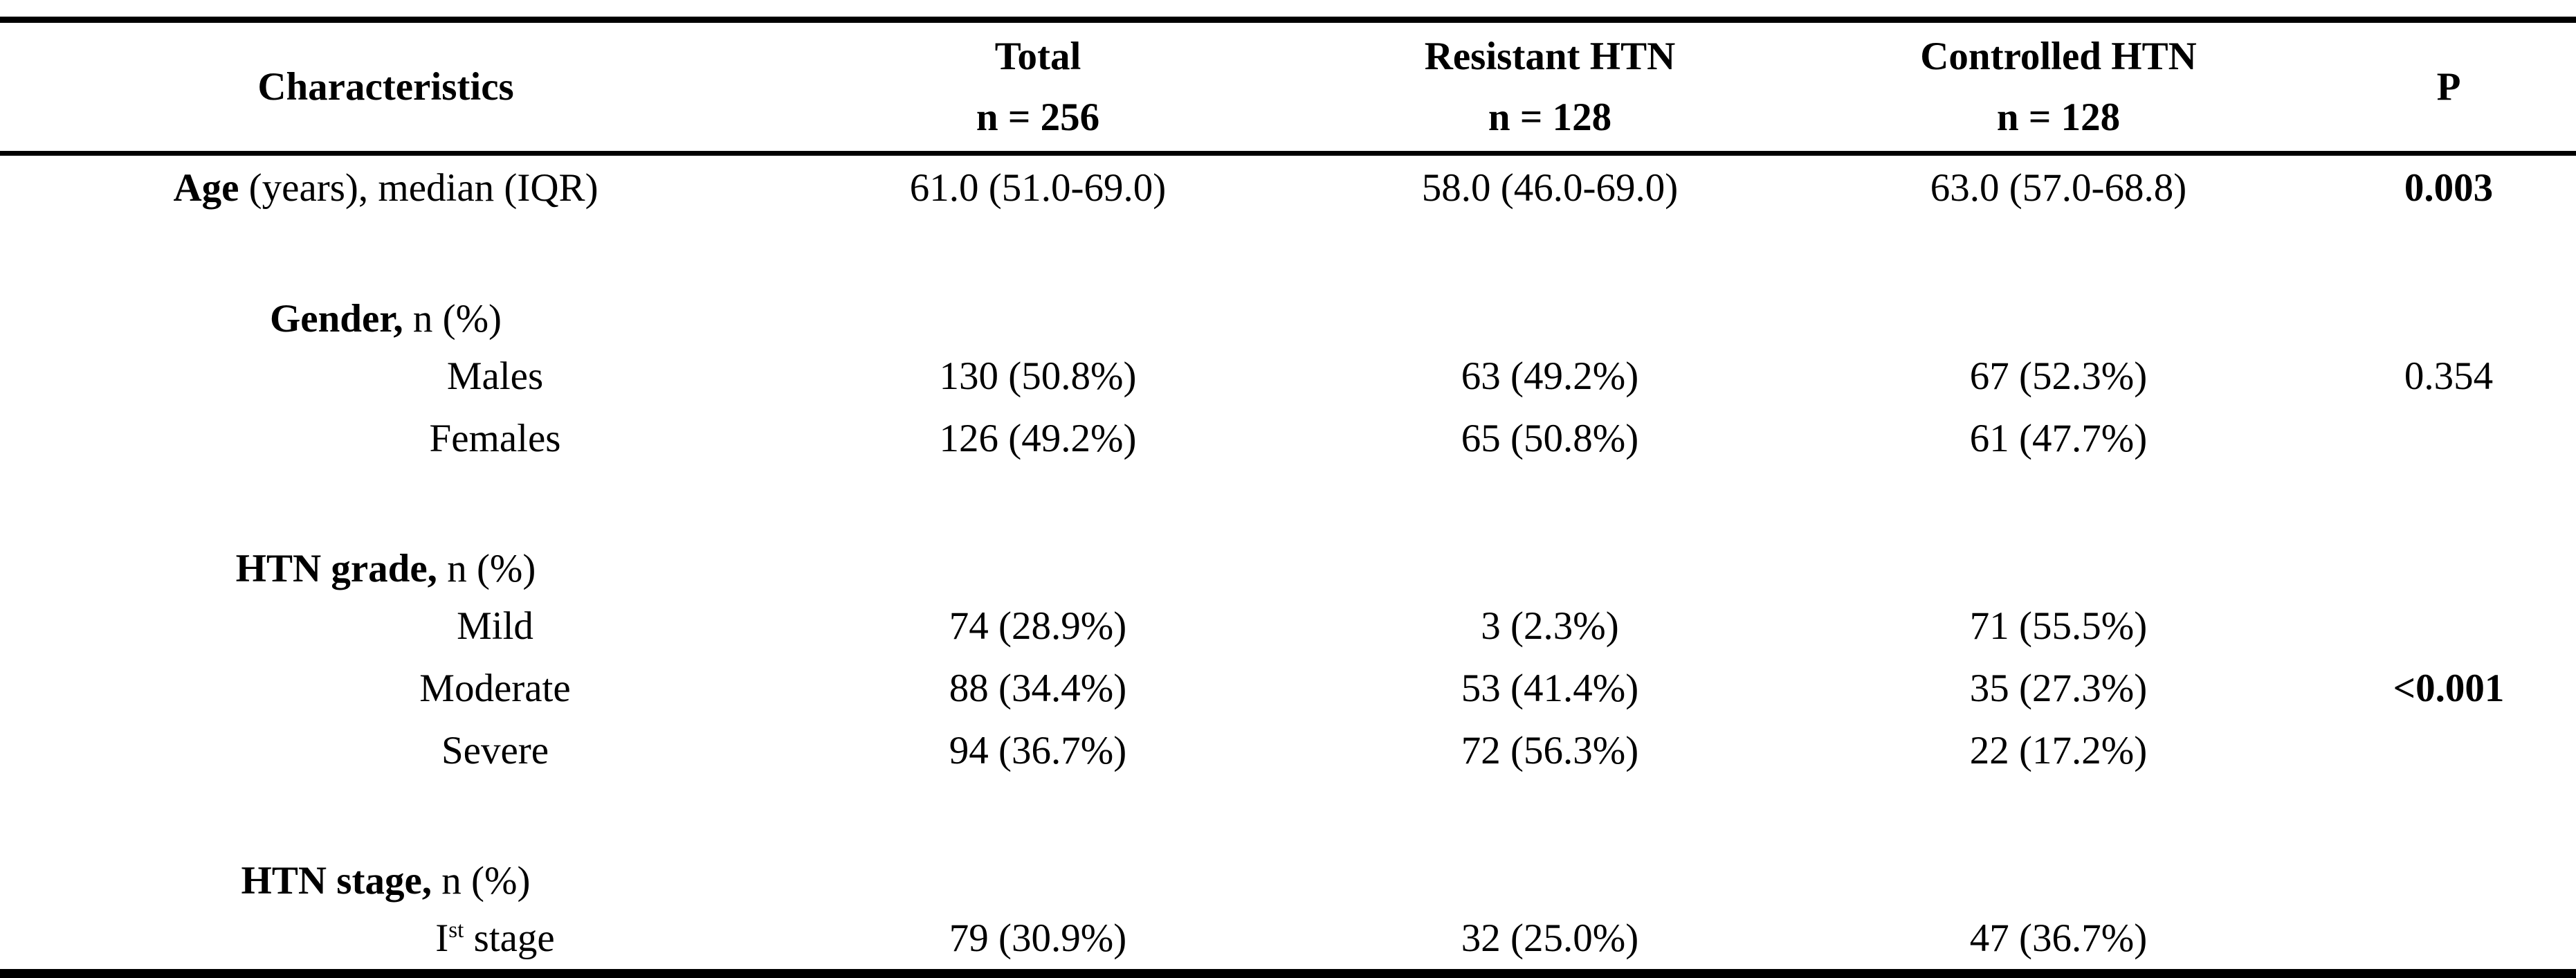 The height and width of the screenshot is (978, 2576). I want to click on col-header-controlled-line1: Controlled HTN, so click(2059, 56).